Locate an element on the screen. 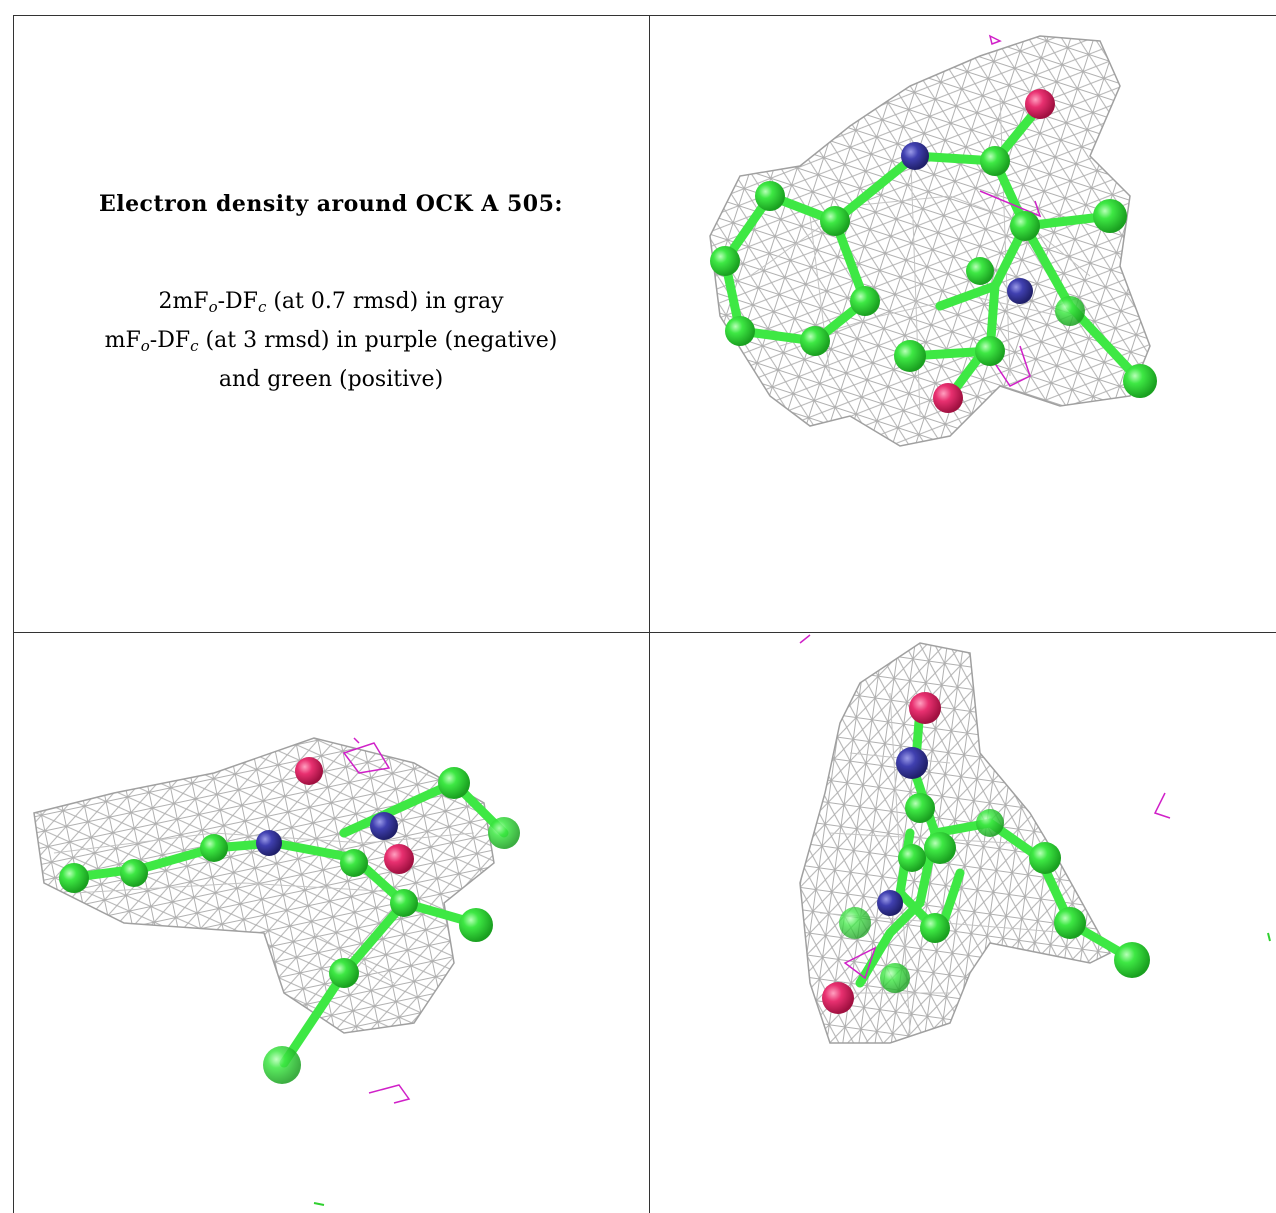  l1-prefix: 2mF is located at coordinates (183, 301).